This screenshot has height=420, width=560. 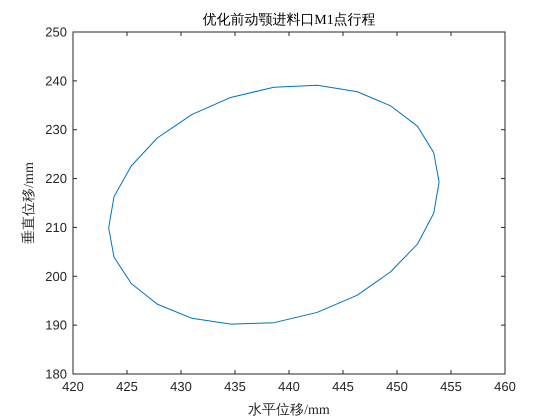 What do you see at coordinates (56, 227) in the screenshot?
I see `y-tick-label: 210` at bounding box center [56, 227].